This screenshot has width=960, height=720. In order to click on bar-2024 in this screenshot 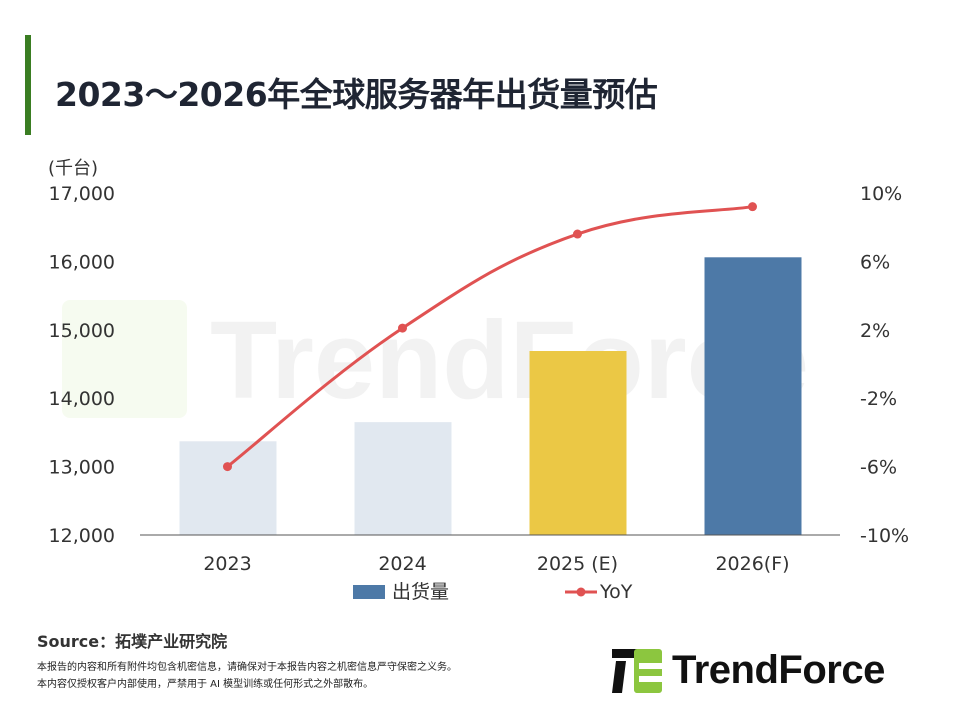, I will do `click(403, 478)`.